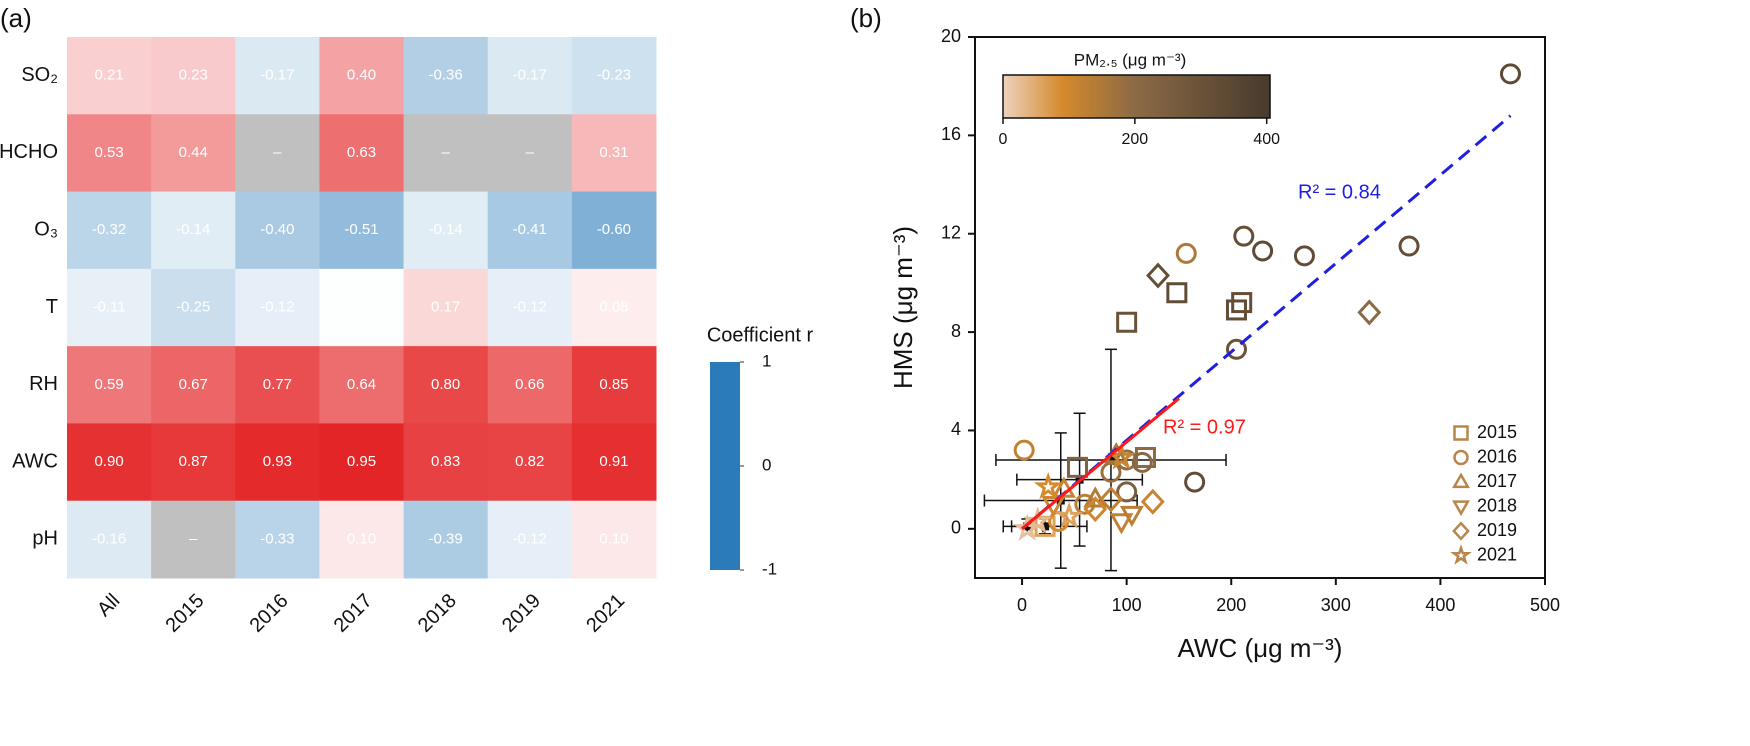 Image resolution: width=1750 pixels, height=746 pixels. I want to click on fit-line, so click(1100, 463).